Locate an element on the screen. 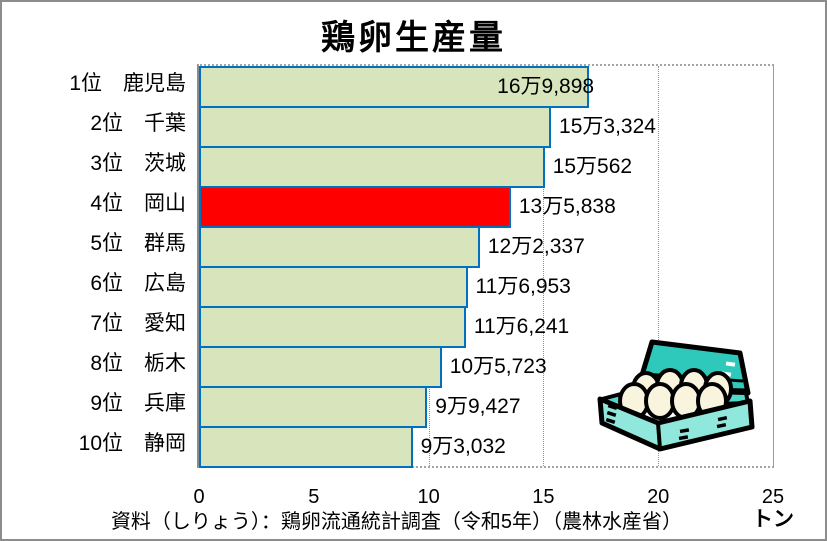  bar-value-label: 9万9,427 is located at coordinates (478, 406).